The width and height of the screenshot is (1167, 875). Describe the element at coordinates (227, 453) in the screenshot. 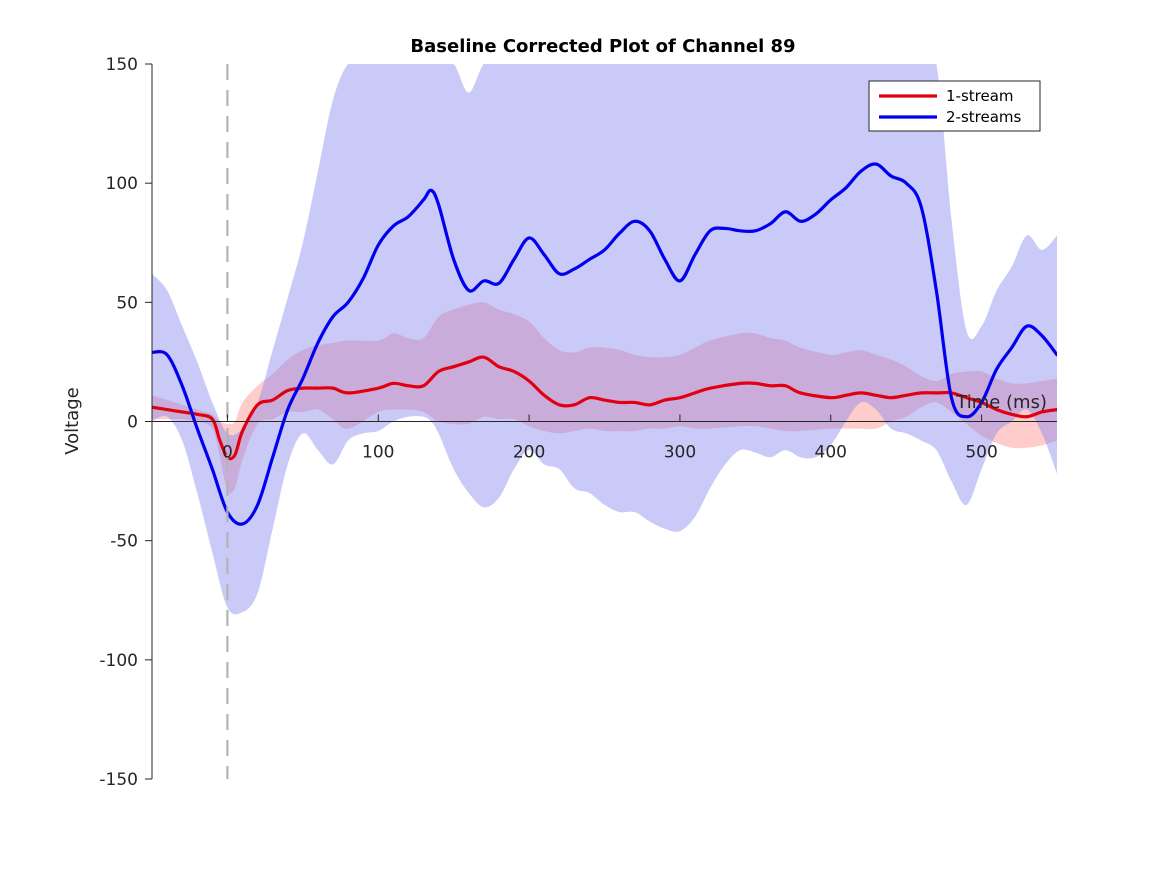

I see `x-tick-label: 0` at that location.